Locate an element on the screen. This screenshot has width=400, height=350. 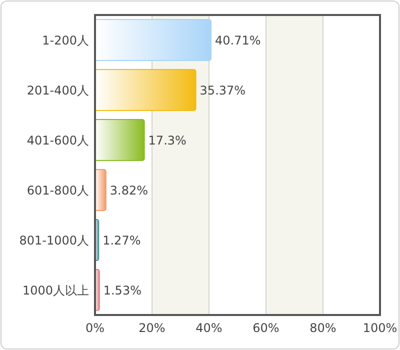
x-tick-label: 0% is located at coordinates (95, 328).